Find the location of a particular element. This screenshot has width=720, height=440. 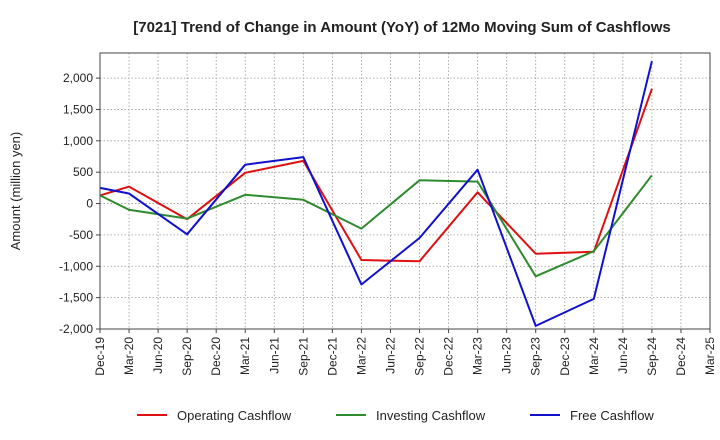

x-tick-label: Sep-20 is located at coordinates (187, 356).